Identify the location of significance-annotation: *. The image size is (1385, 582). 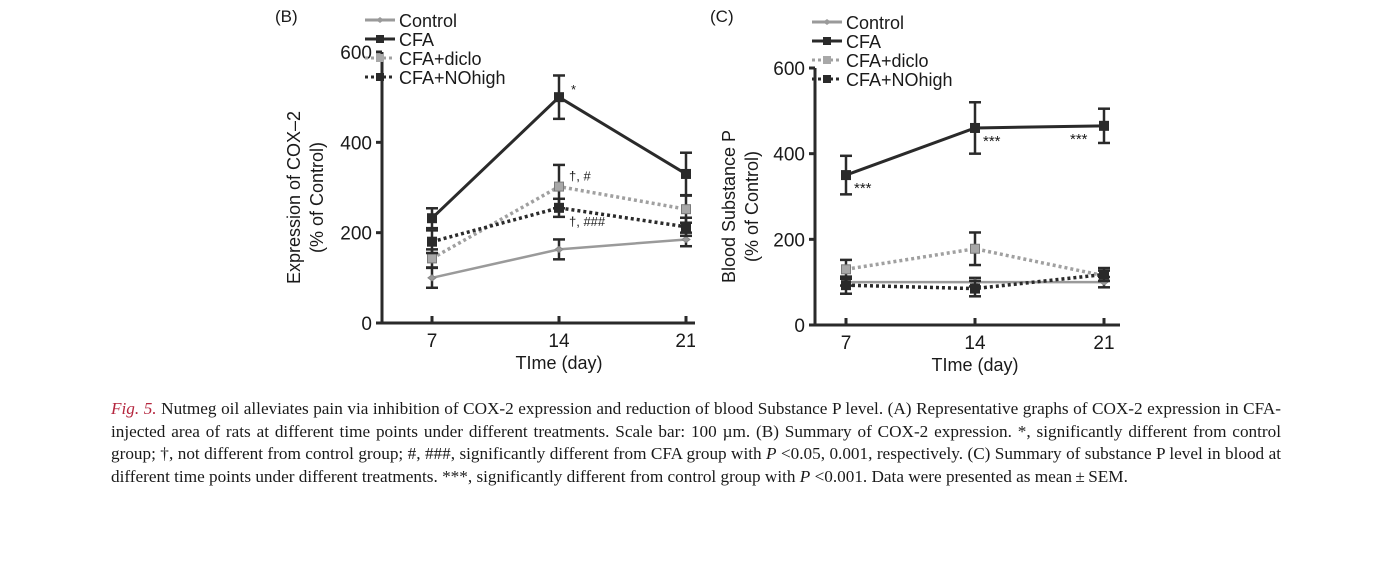
(573, 89).